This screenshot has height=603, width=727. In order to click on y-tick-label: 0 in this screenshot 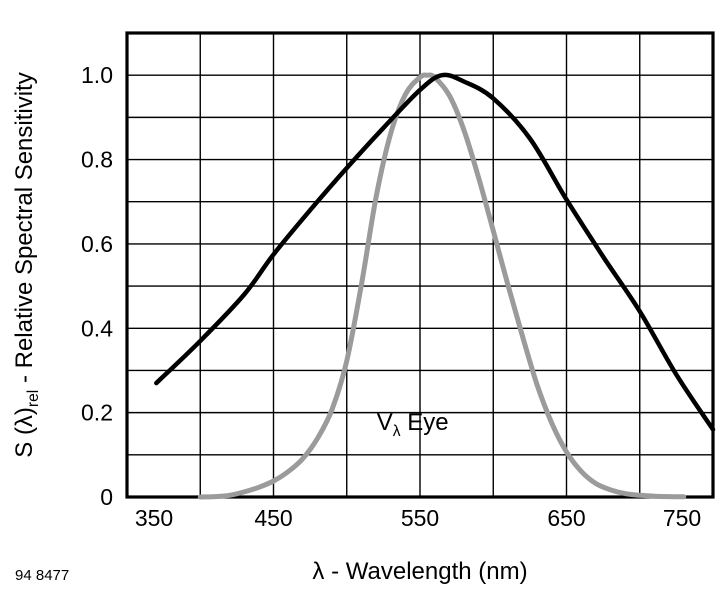, I will do `click(106, 497)`.